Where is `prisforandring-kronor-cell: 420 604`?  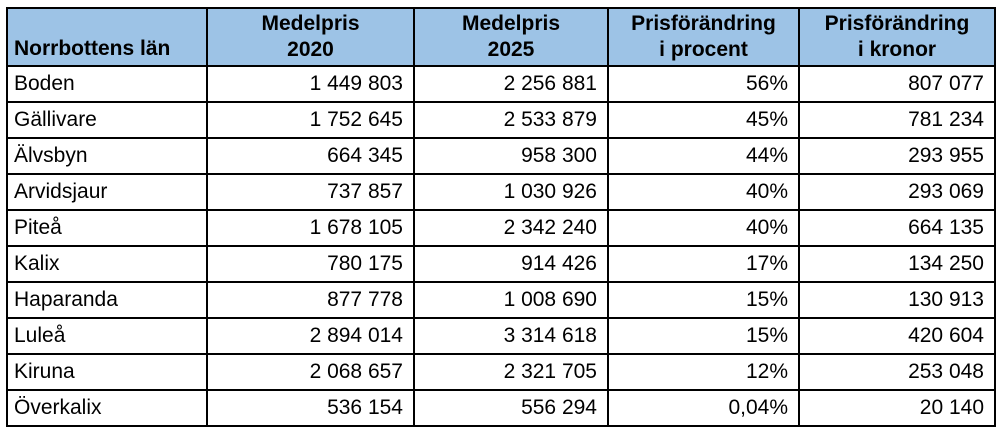
prisforandring-kronor-cell: 420 604 is located at coordinates (897, 336).